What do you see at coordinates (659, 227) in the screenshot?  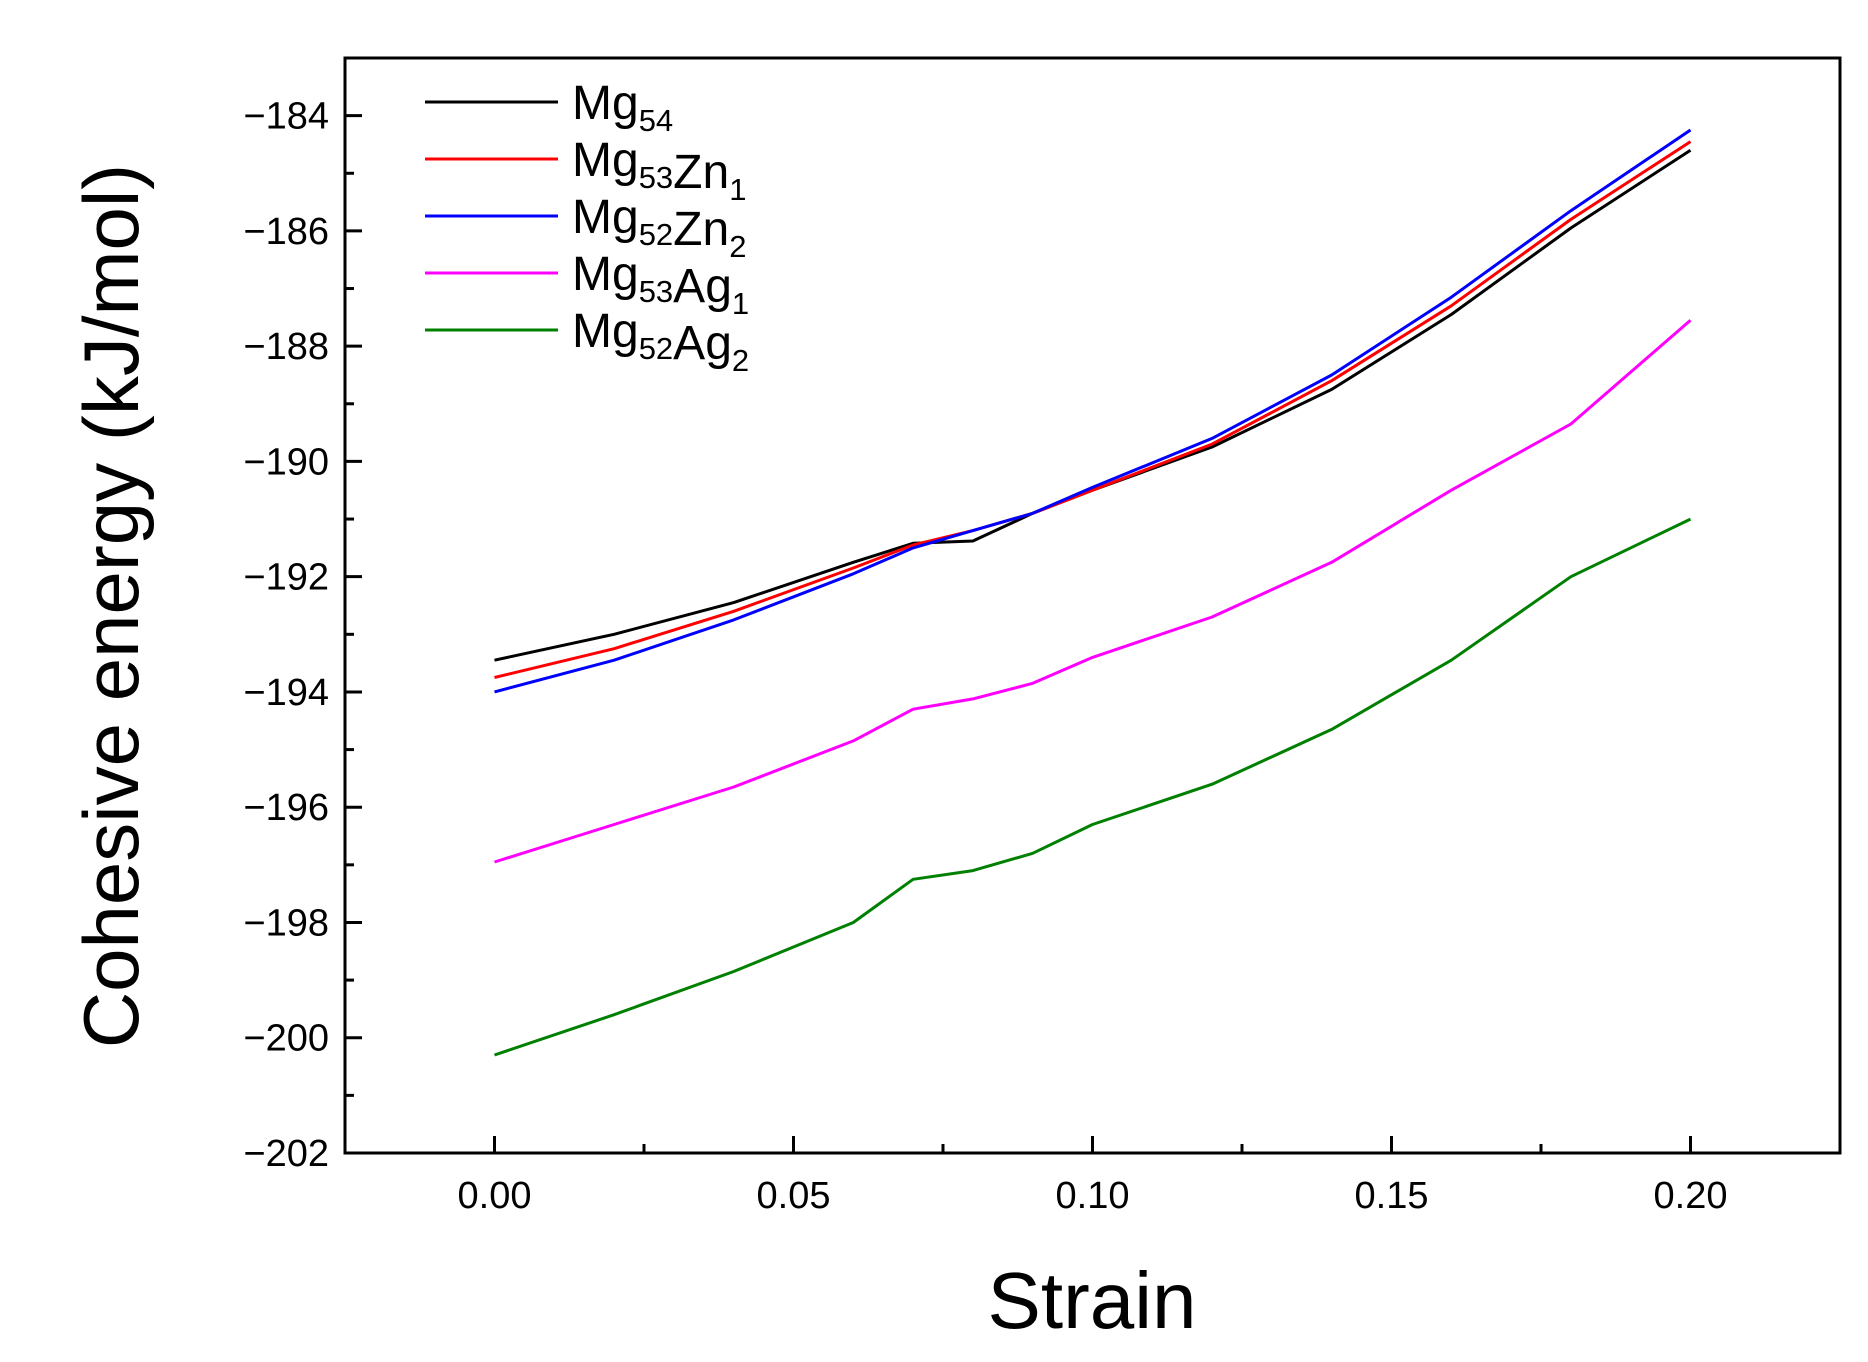 I see `legend-label-mg52zn2: Mg52Zn2` at bounding box center [659, 227].